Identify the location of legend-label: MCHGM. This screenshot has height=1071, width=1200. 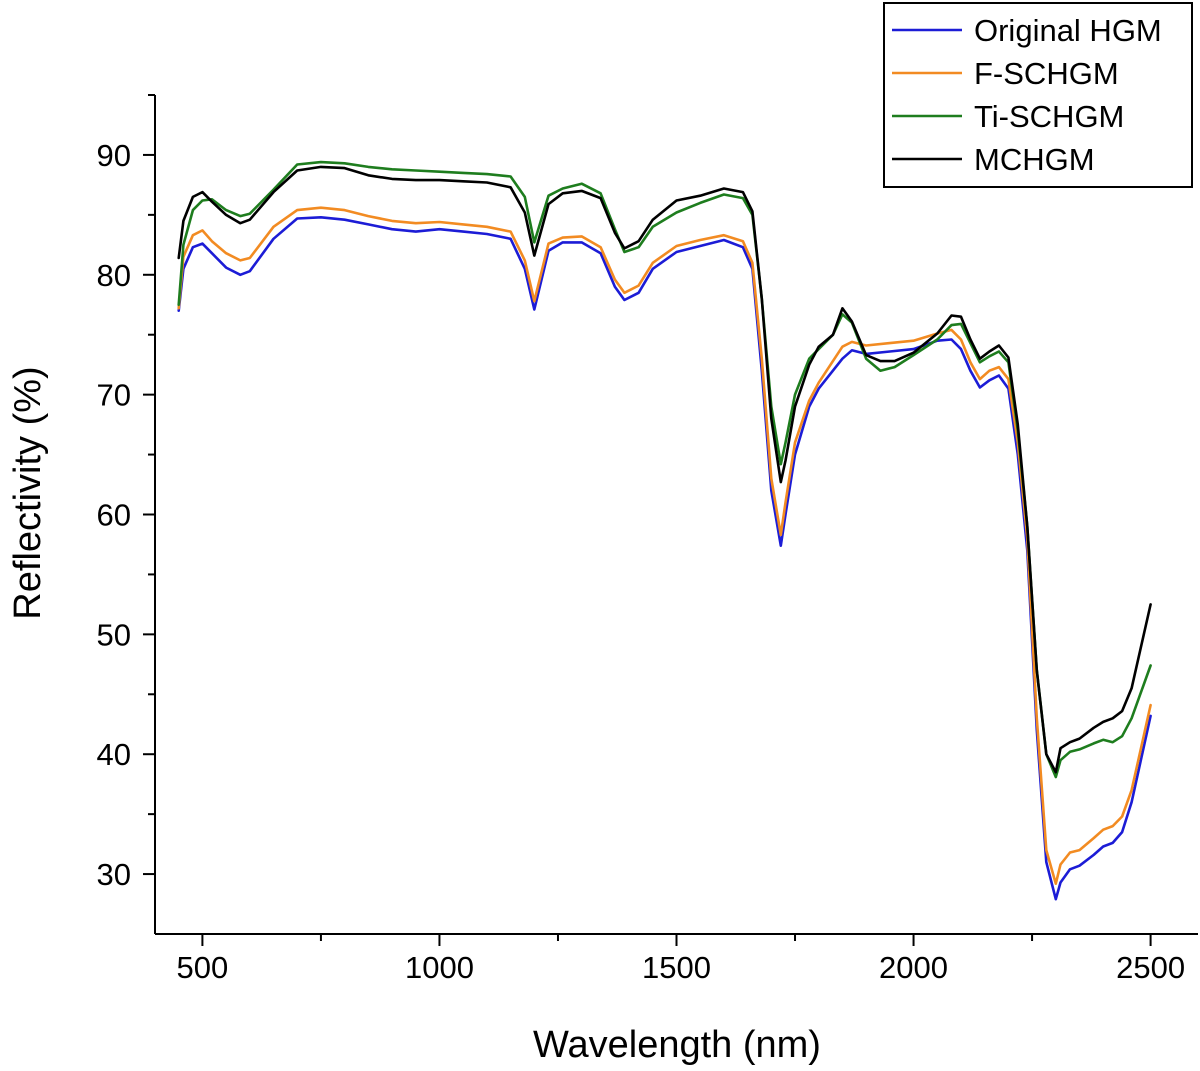
(1034, 159).